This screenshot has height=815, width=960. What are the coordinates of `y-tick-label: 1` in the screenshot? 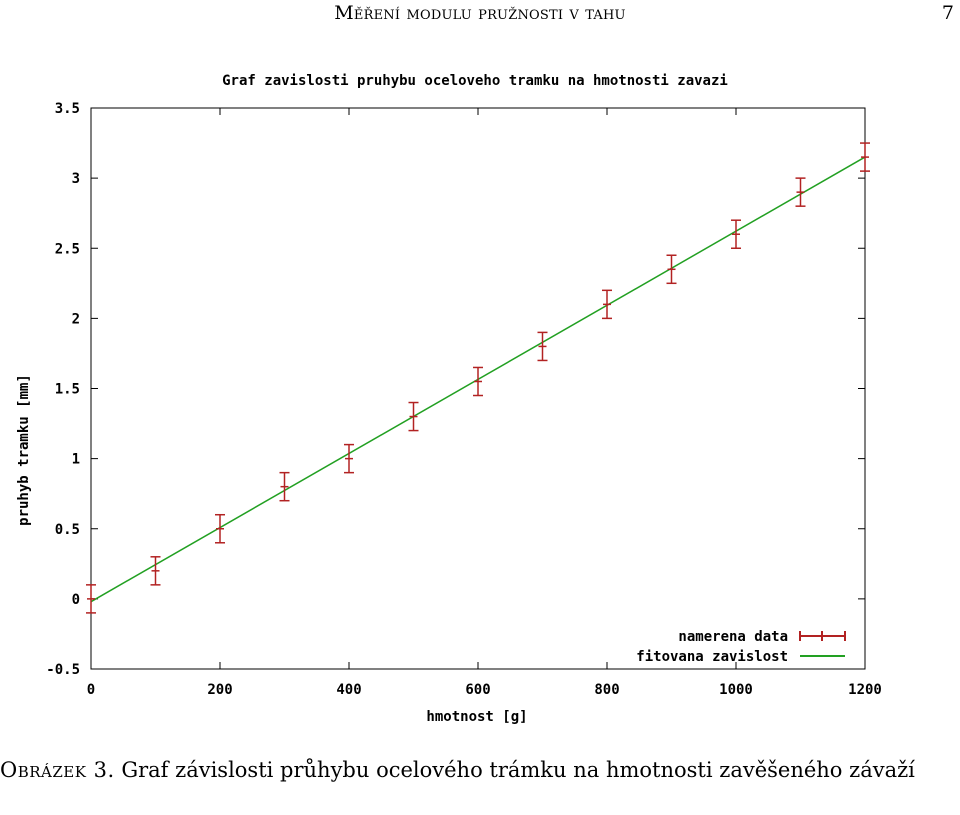 It's located at (76, 460).